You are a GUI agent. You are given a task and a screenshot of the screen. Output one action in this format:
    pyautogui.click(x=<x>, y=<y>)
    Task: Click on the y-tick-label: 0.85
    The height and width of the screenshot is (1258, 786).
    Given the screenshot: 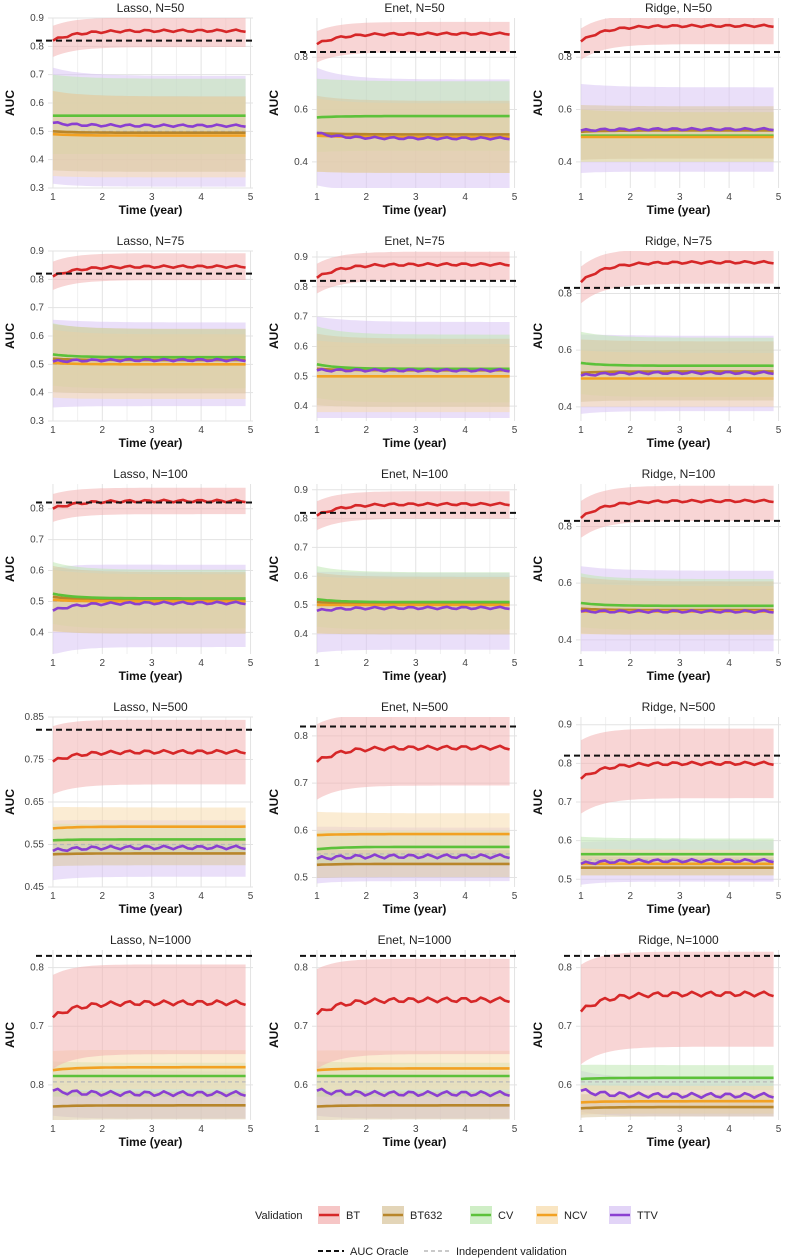 What is the action you would take?
    pyautogui.click(x=35, y=717)
    